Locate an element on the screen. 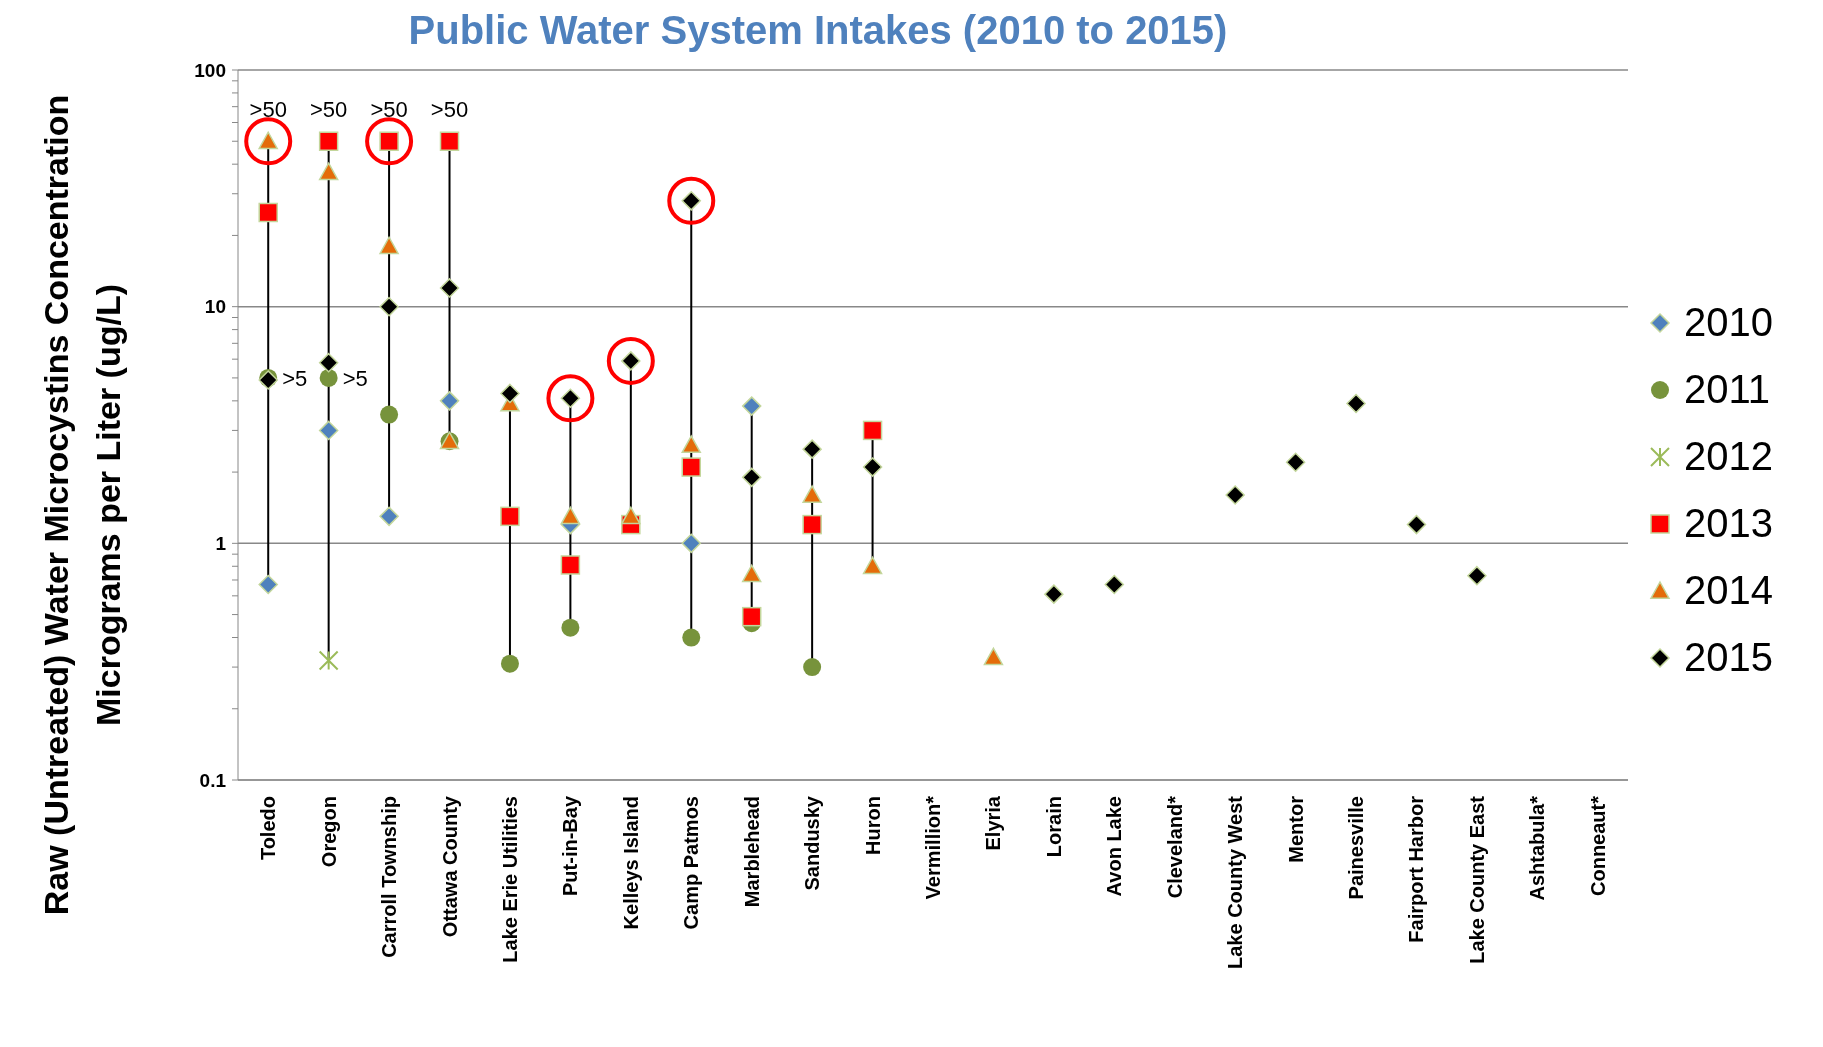 This screenshot has height=1047, width=1823. legend-label: 2015 is located at coordinates (1728, 657).